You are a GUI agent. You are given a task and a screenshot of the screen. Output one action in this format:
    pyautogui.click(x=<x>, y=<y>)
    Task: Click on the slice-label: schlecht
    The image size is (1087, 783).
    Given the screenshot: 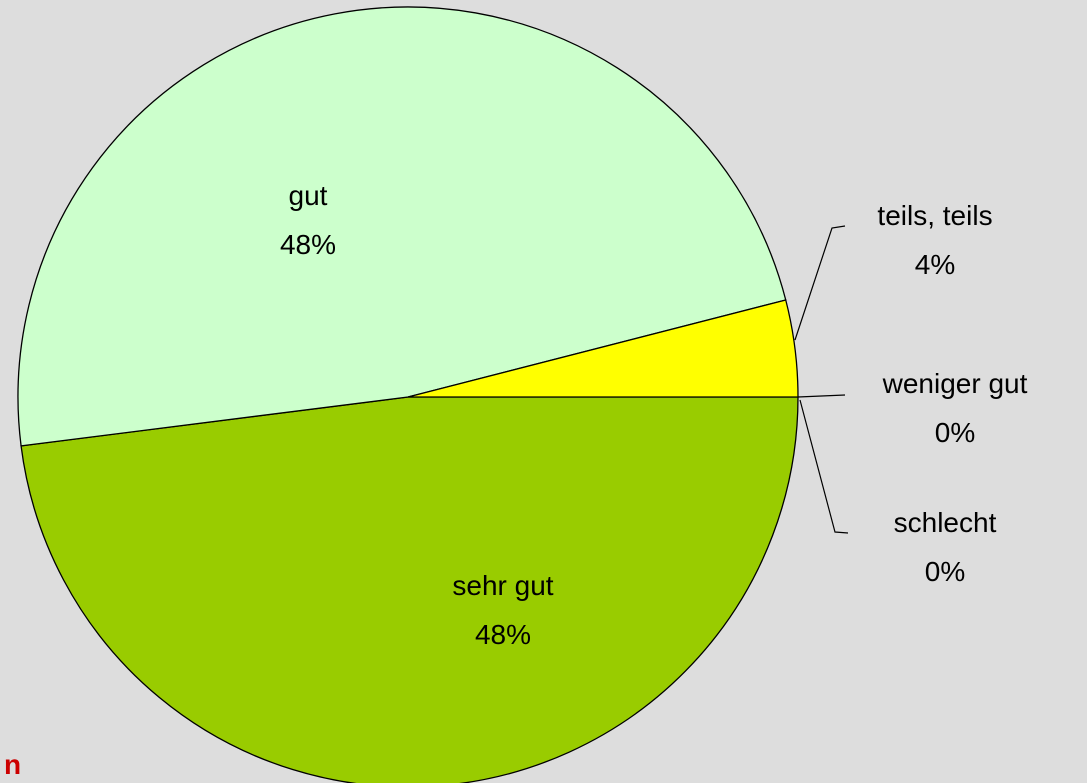 What is the action you would take?
    pyautogui.click(x=945, y=522)
    